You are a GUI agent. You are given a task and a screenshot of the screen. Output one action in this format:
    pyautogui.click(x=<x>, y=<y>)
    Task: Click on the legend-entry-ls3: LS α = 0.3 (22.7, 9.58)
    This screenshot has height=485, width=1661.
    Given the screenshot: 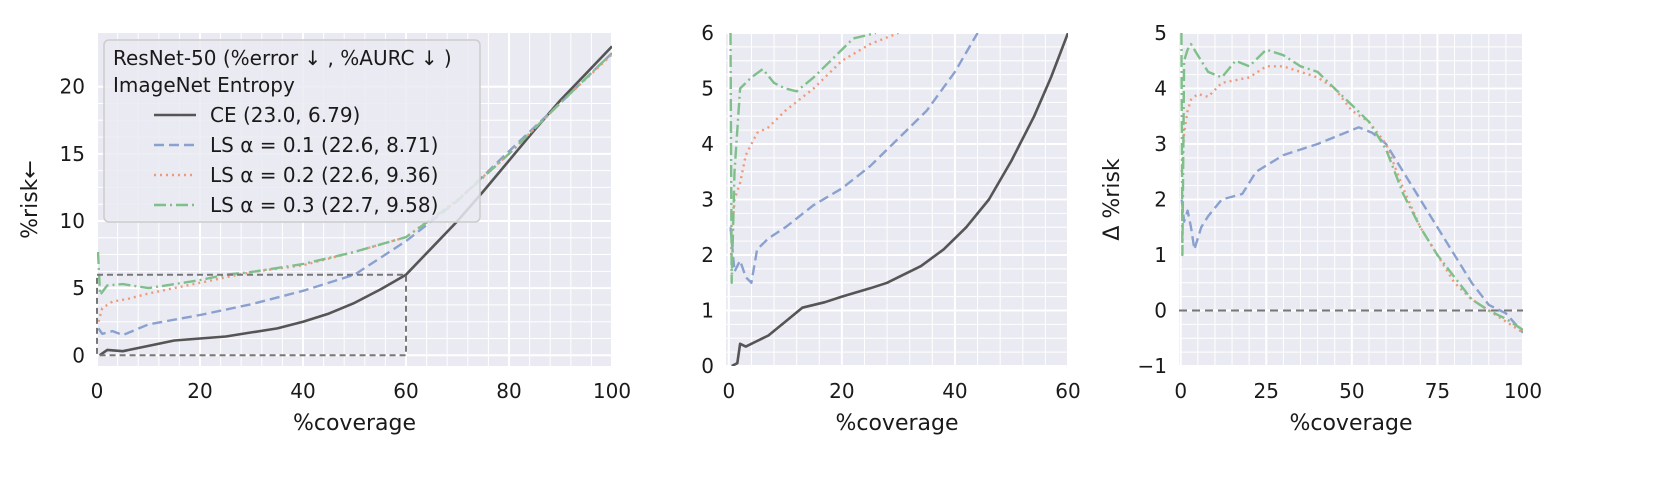 What is the action you would take?
    pyautogui.click(x=324, y=205)
    